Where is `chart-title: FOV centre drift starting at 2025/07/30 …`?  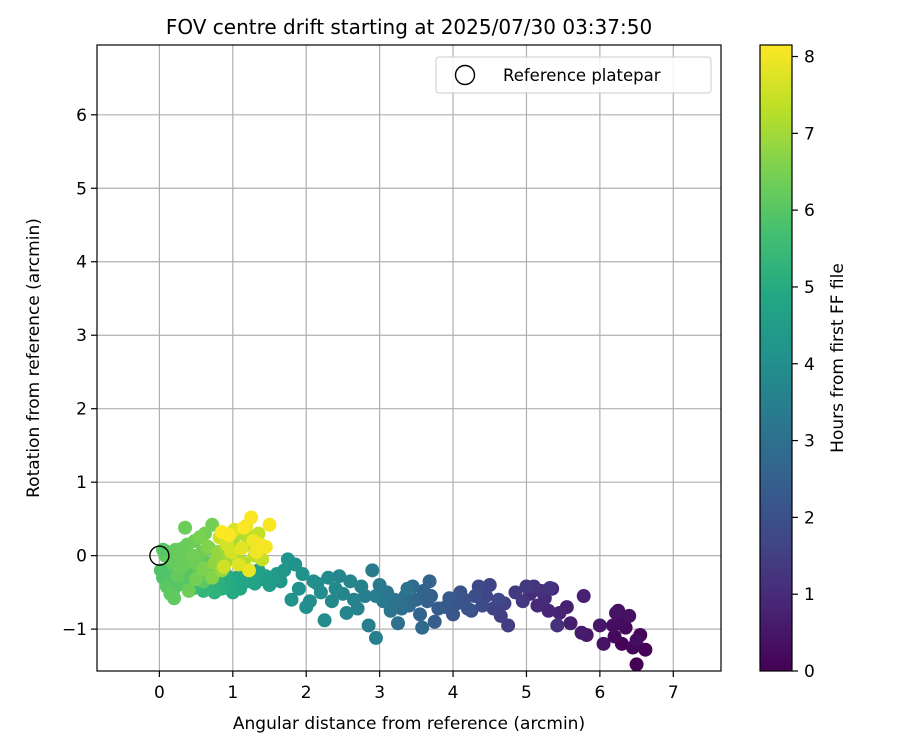
chart-title: FOV centre drift starting at 2025/07/30 … is located at coordinates (409, 27).